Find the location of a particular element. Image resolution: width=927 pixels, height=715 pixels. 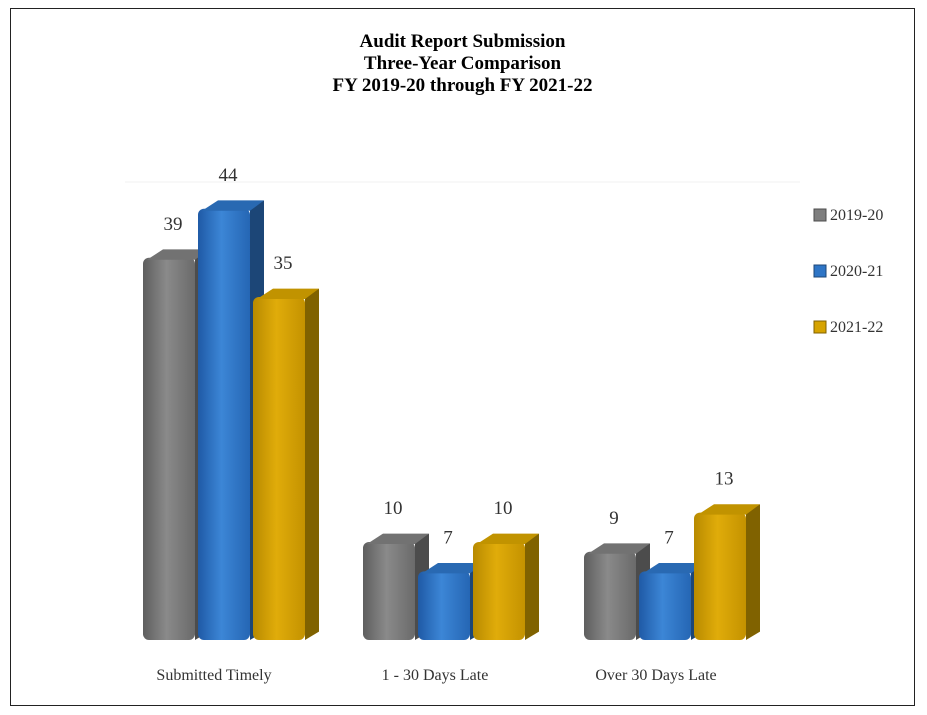

value-label-0-0: 39 is located at coordinates (173, 224).